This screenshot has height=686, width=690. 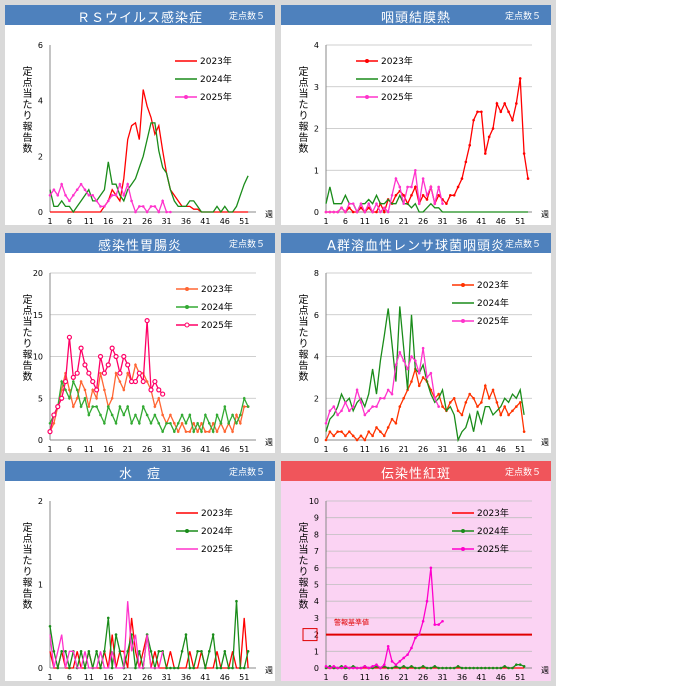 I want to click on x-tick-label: 11, so click(x=89, y=449).